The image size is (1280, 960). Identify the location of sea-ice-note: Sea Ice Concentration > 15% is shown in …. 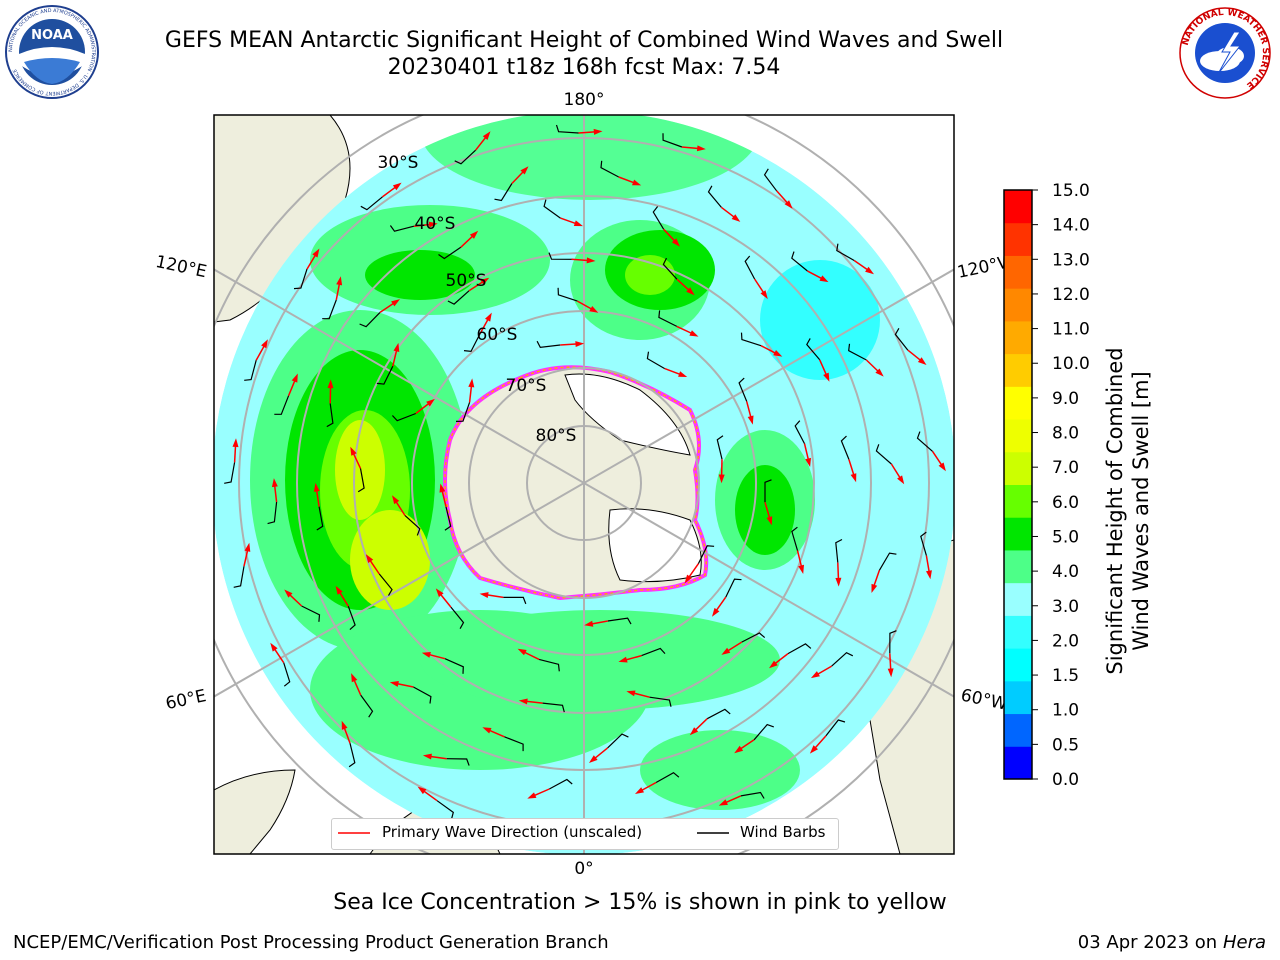
(640, 902).